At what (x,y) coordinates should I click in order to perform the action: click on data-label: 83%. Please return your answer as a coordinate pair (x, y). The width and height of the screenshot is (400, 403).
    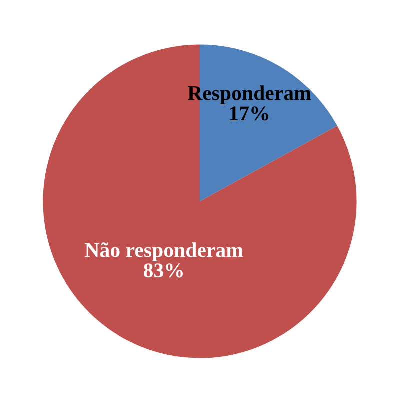
    Looking at the image, I should click on (163, 271).